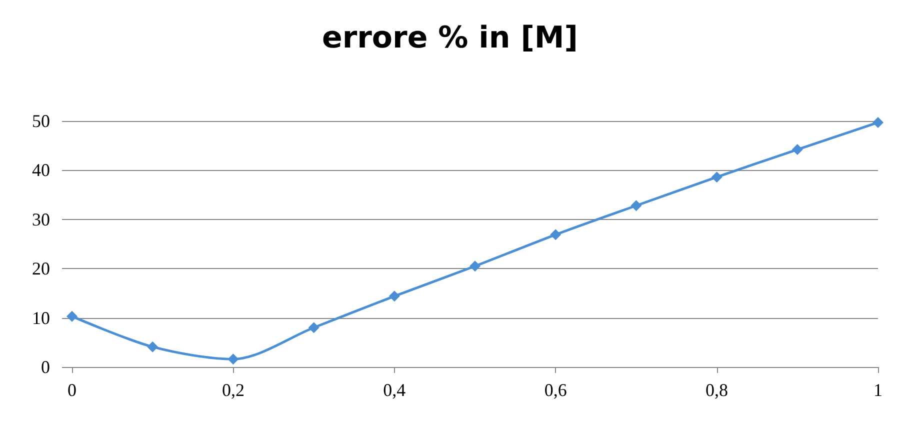 This screenshot has width=900, height=423. Describe the element at coordinates (394, 390) in the screenshot. I see `x-tick-label: 0,4` at that location.